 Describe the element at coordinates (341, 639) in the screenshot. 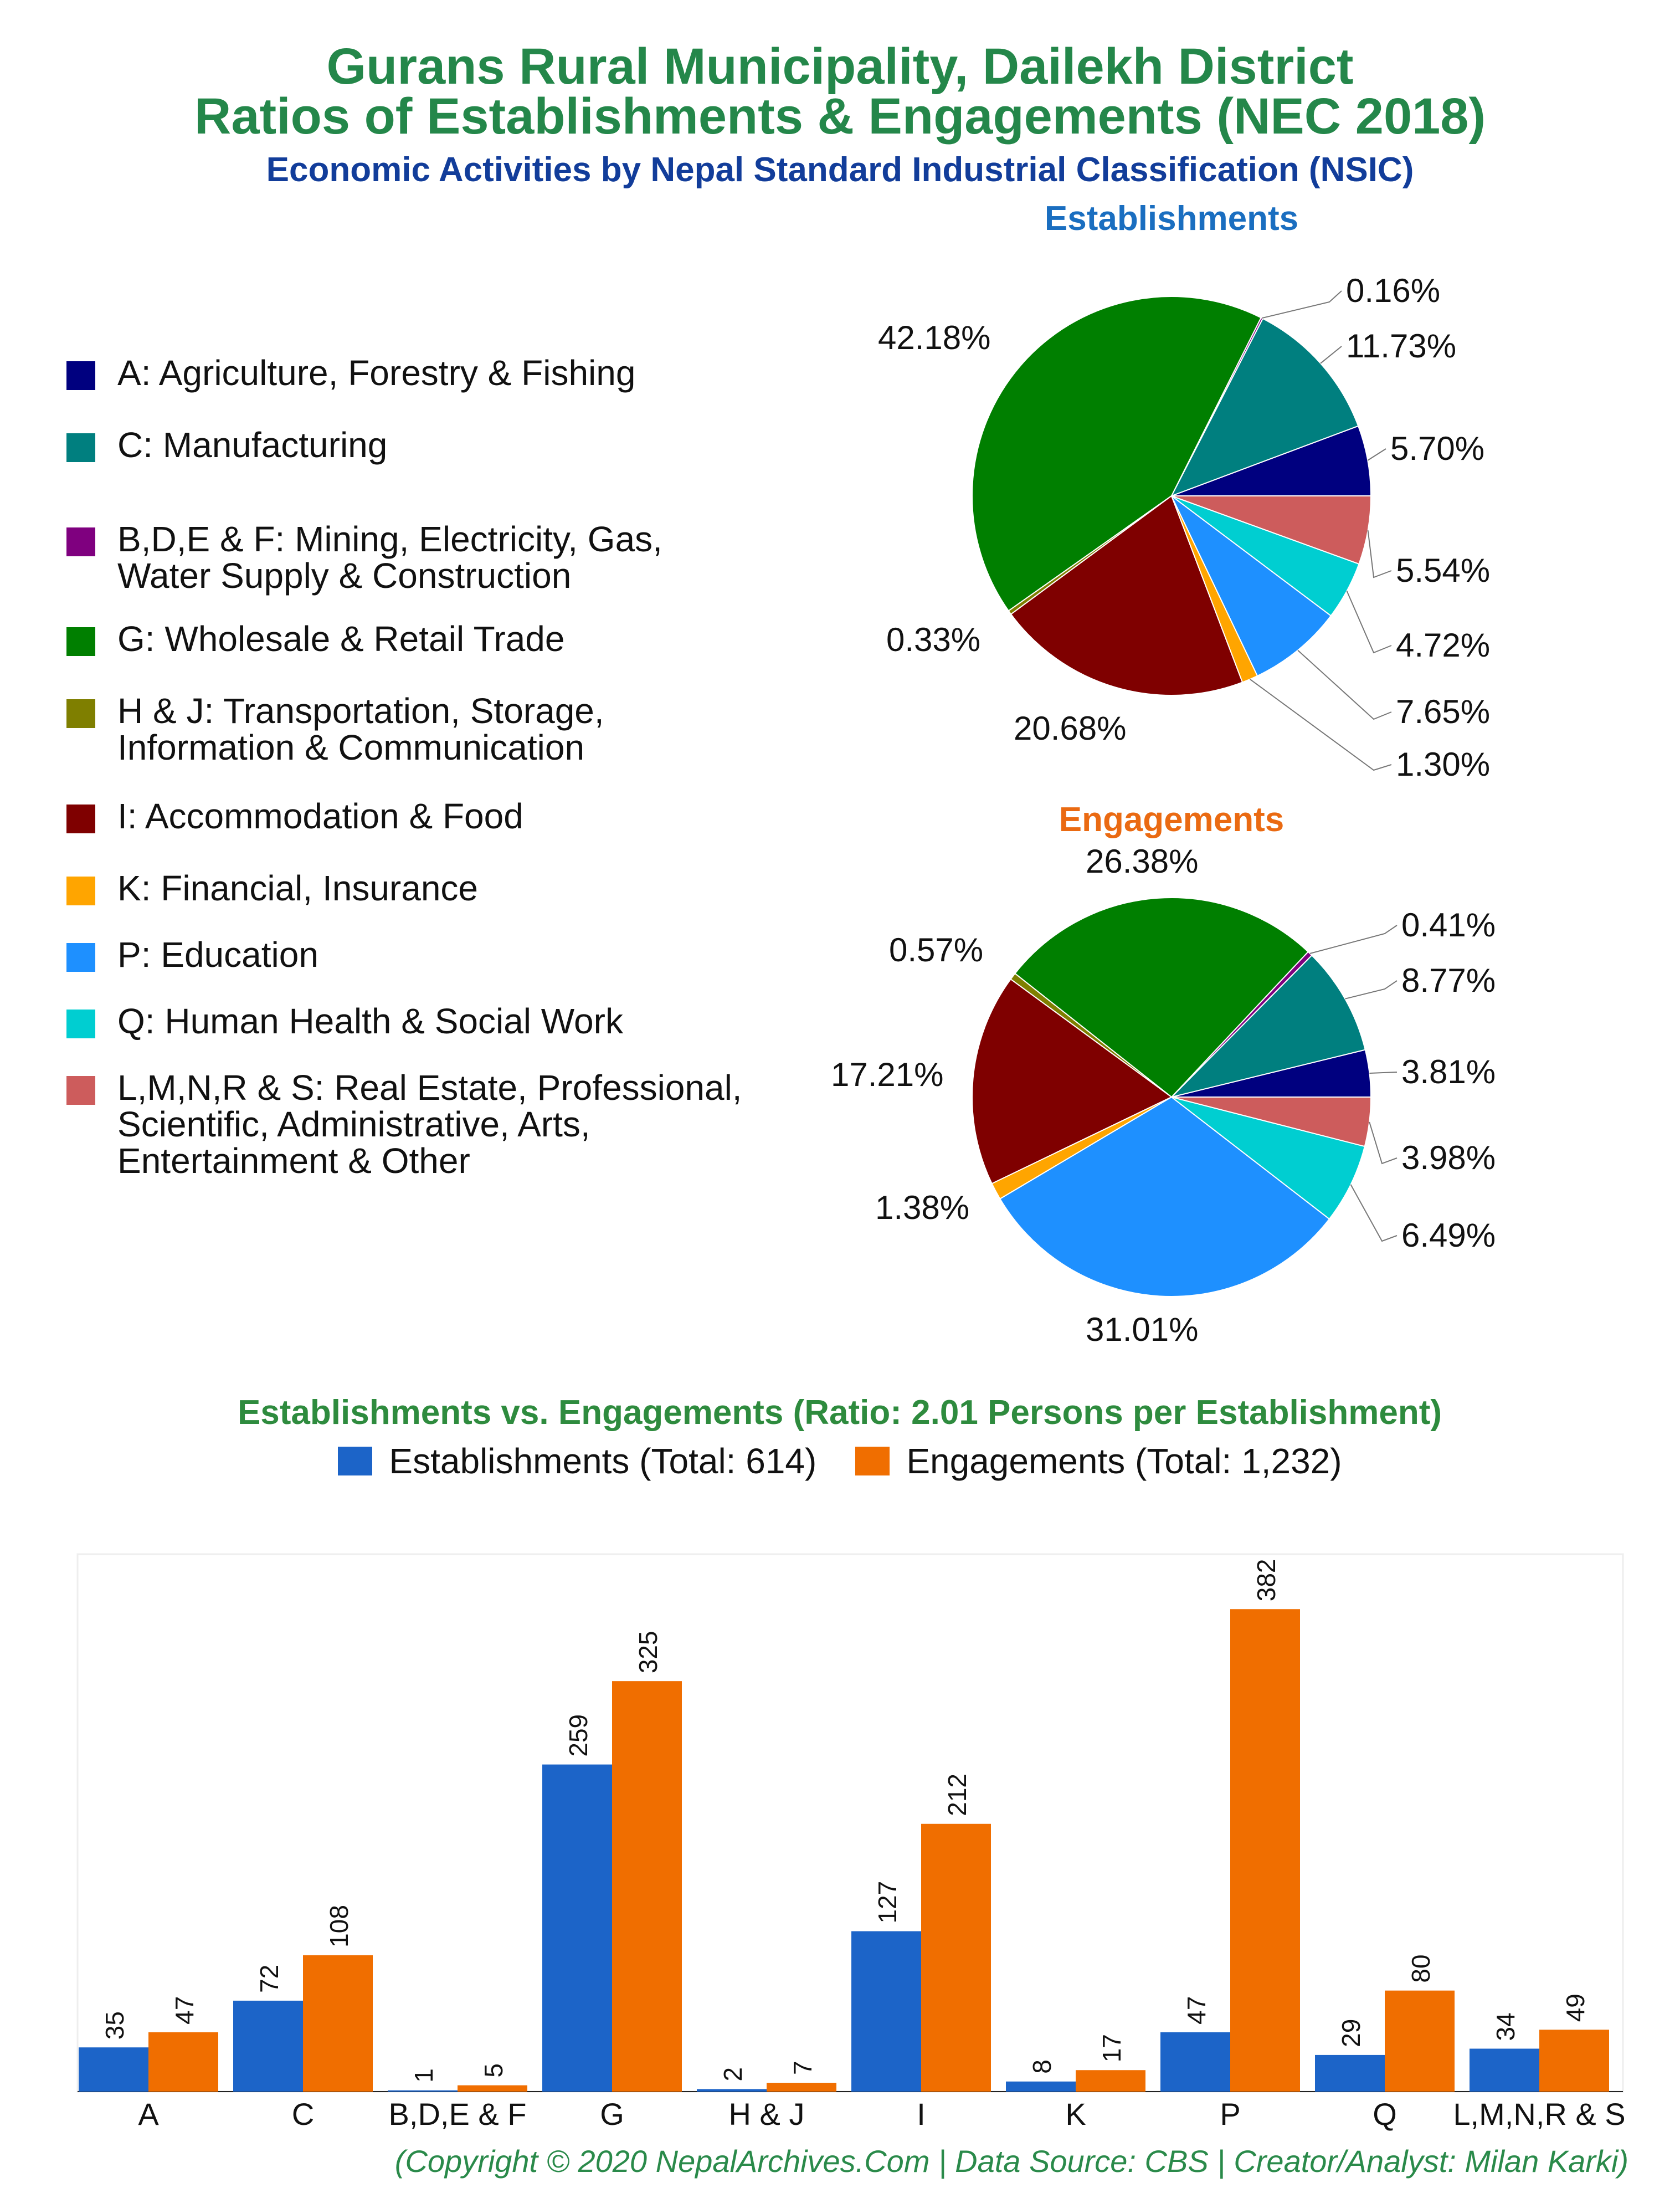

I see `legend-label: G: Wholesale & Retail Trade` at that location.